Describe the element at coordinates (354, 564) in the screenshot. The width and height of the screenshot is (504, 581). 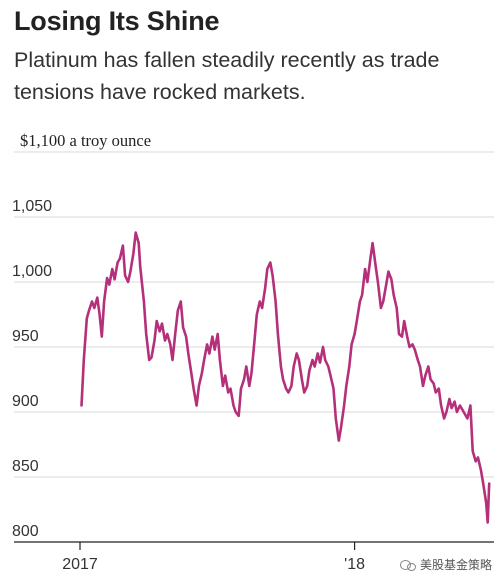
I see `x-tick-label: '18` at that location.